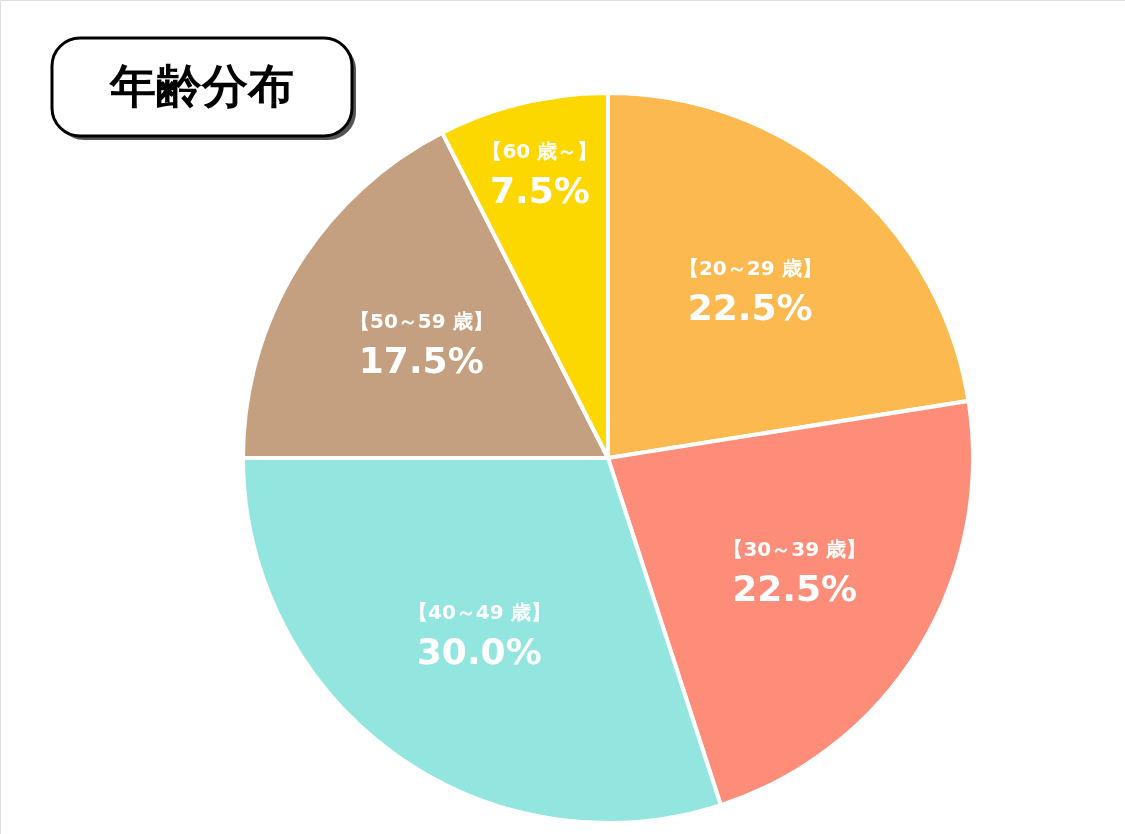 The height and width of the screenshot is (834, 1125). Describe the element at coordinates (540, 151) in the screenshot. I see `slice-label: 【60 歳～】` at that location.